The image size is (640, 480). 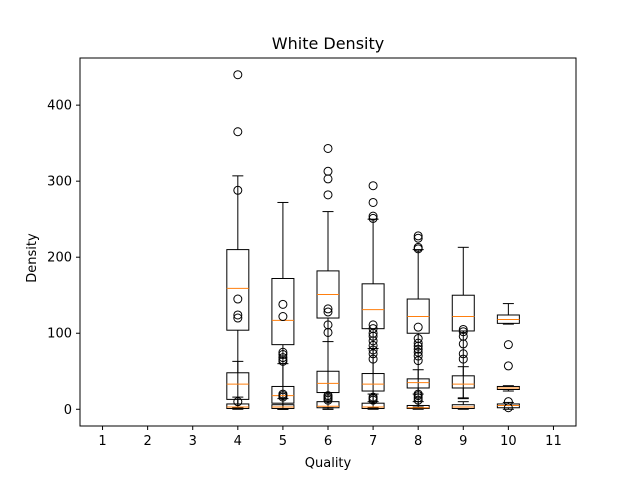 What do you see at coordinates (418, 441) in the screenshot?
I see `x-tick-label: 8` at bounding box center [418, 441].